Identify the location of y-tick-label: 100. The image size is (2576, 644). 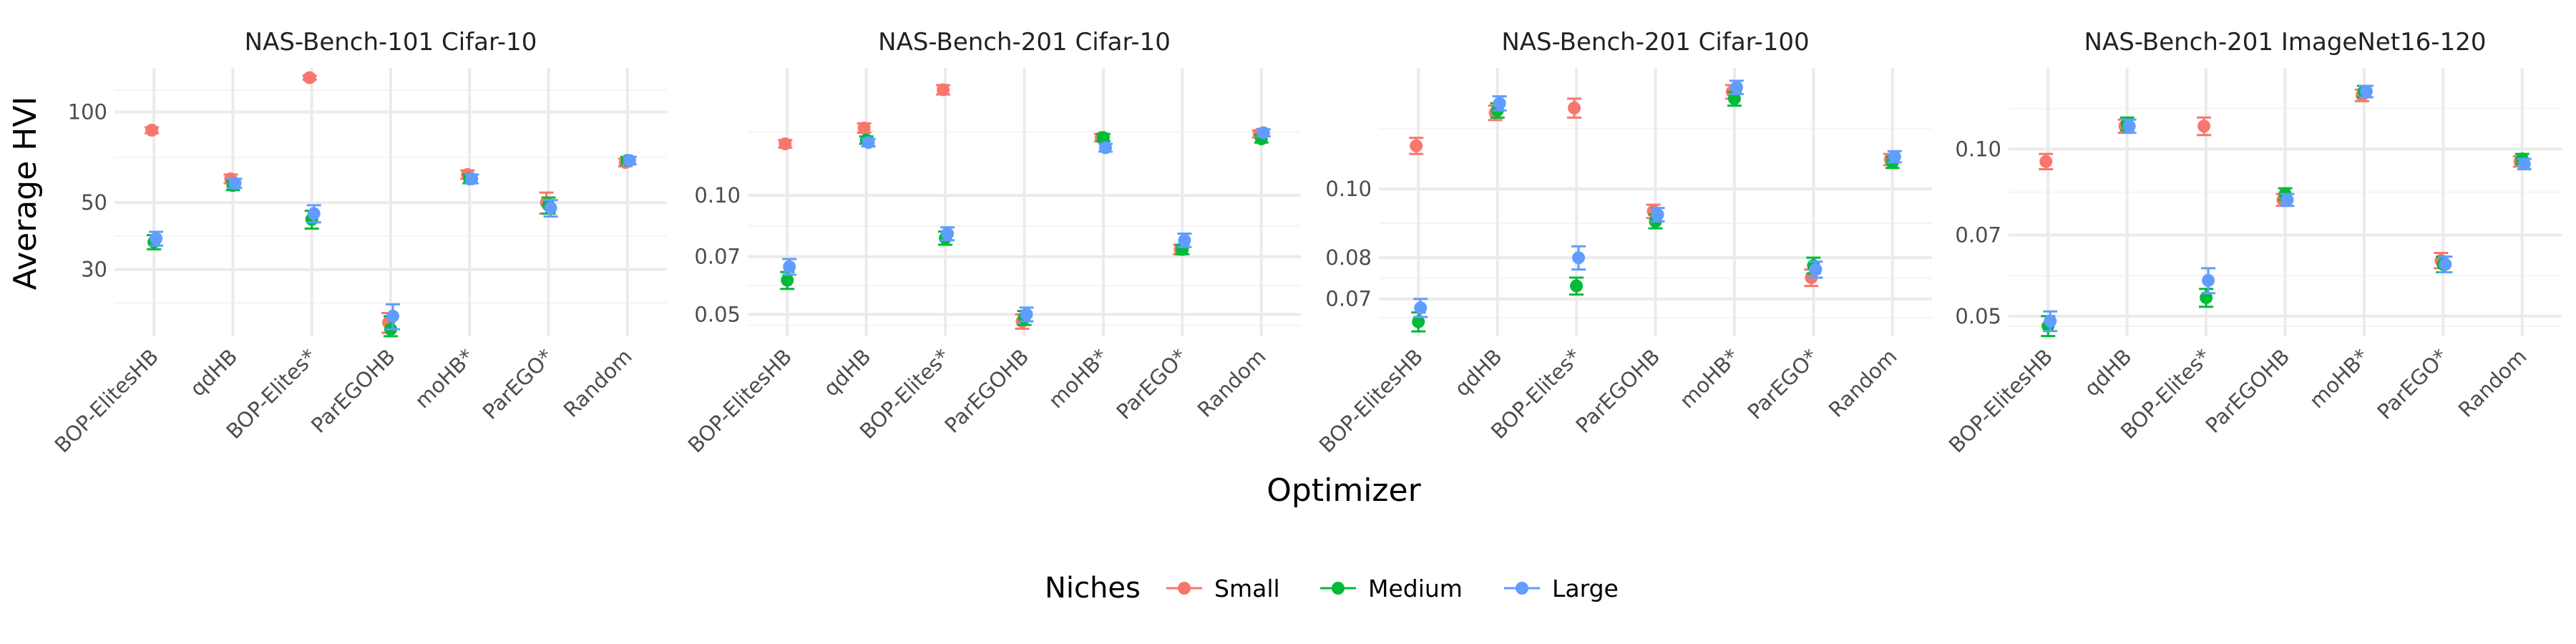
(87, 112).